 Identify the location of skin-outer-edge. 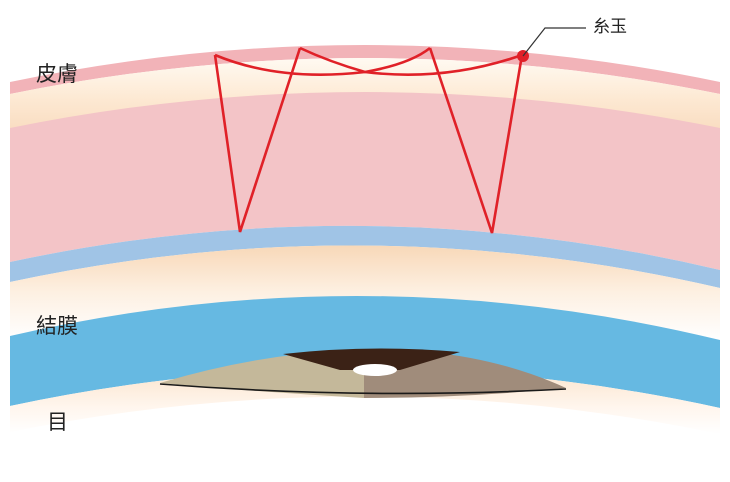
(365, 69).